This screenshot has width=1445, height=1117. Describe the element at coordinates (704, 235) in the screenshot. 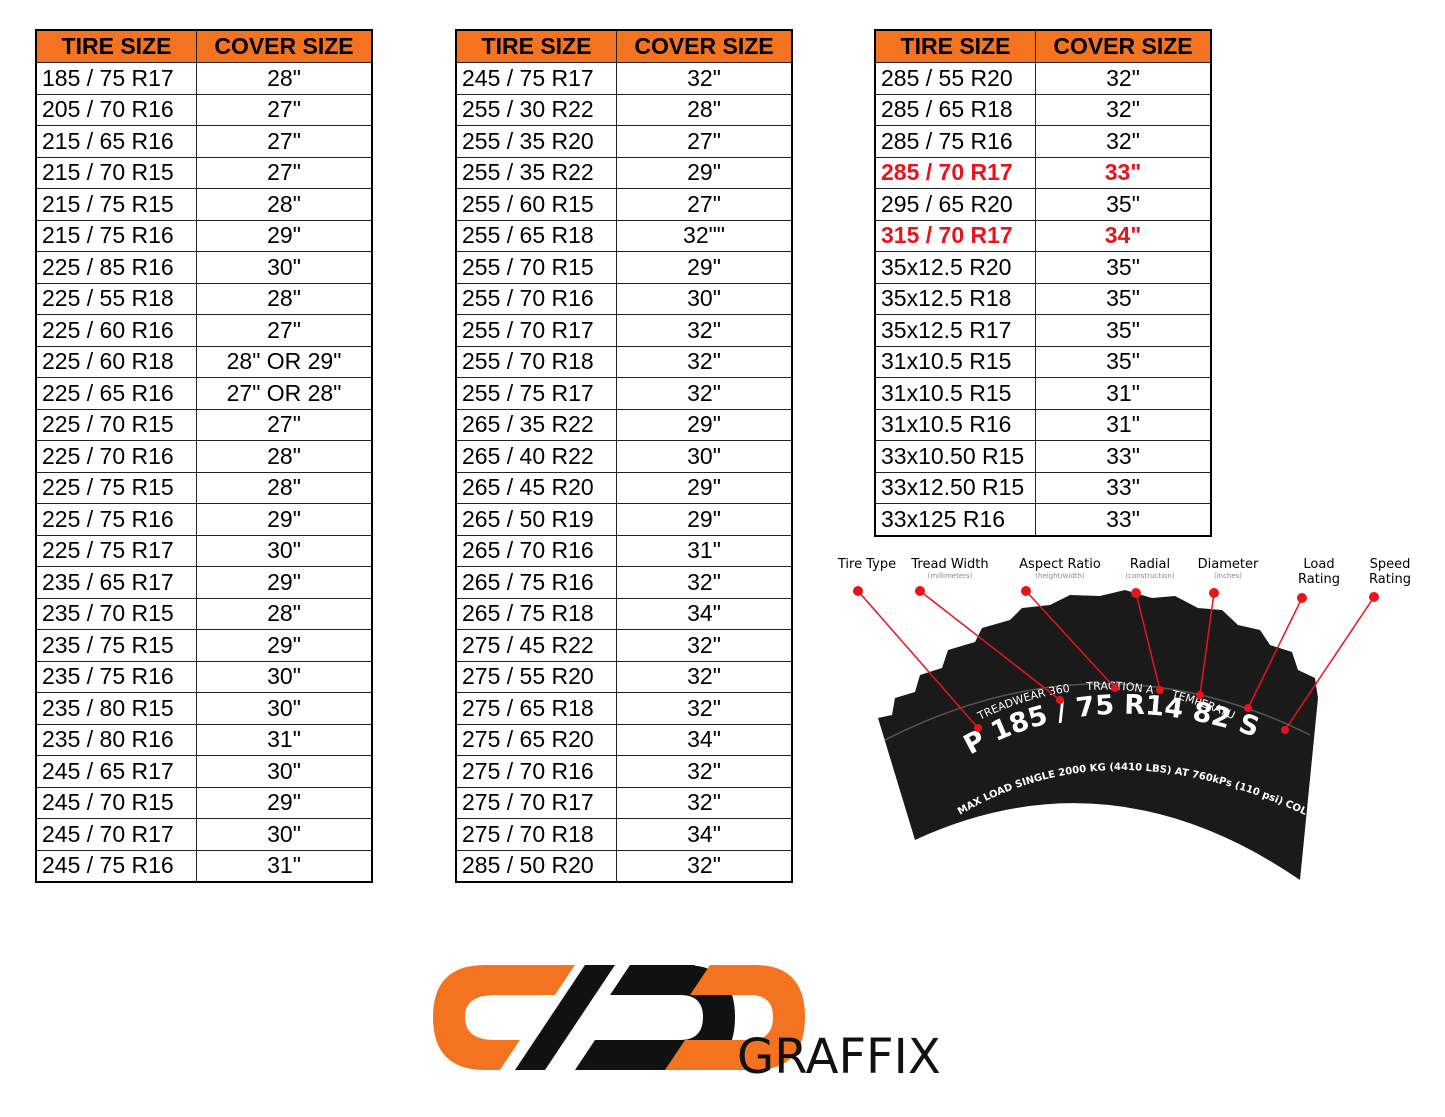

I see `table-cell: 32""` at that location.